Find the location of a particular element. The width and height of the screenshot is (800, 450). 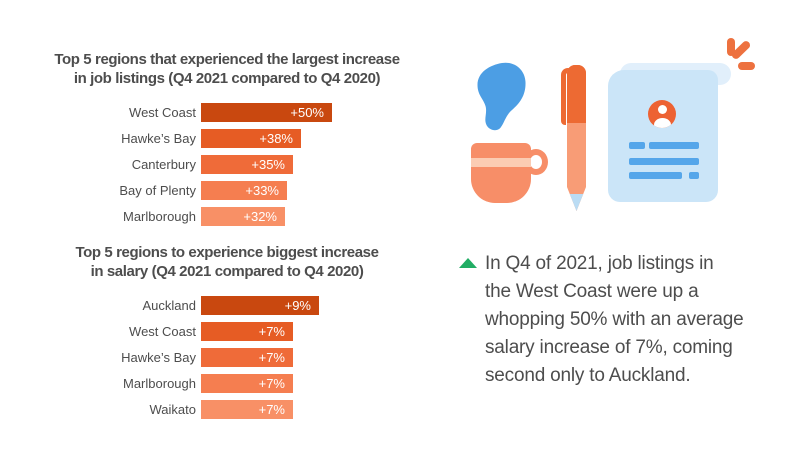

bar-row: Hawke’s Bay +7% is located at coordinates (231, 357).